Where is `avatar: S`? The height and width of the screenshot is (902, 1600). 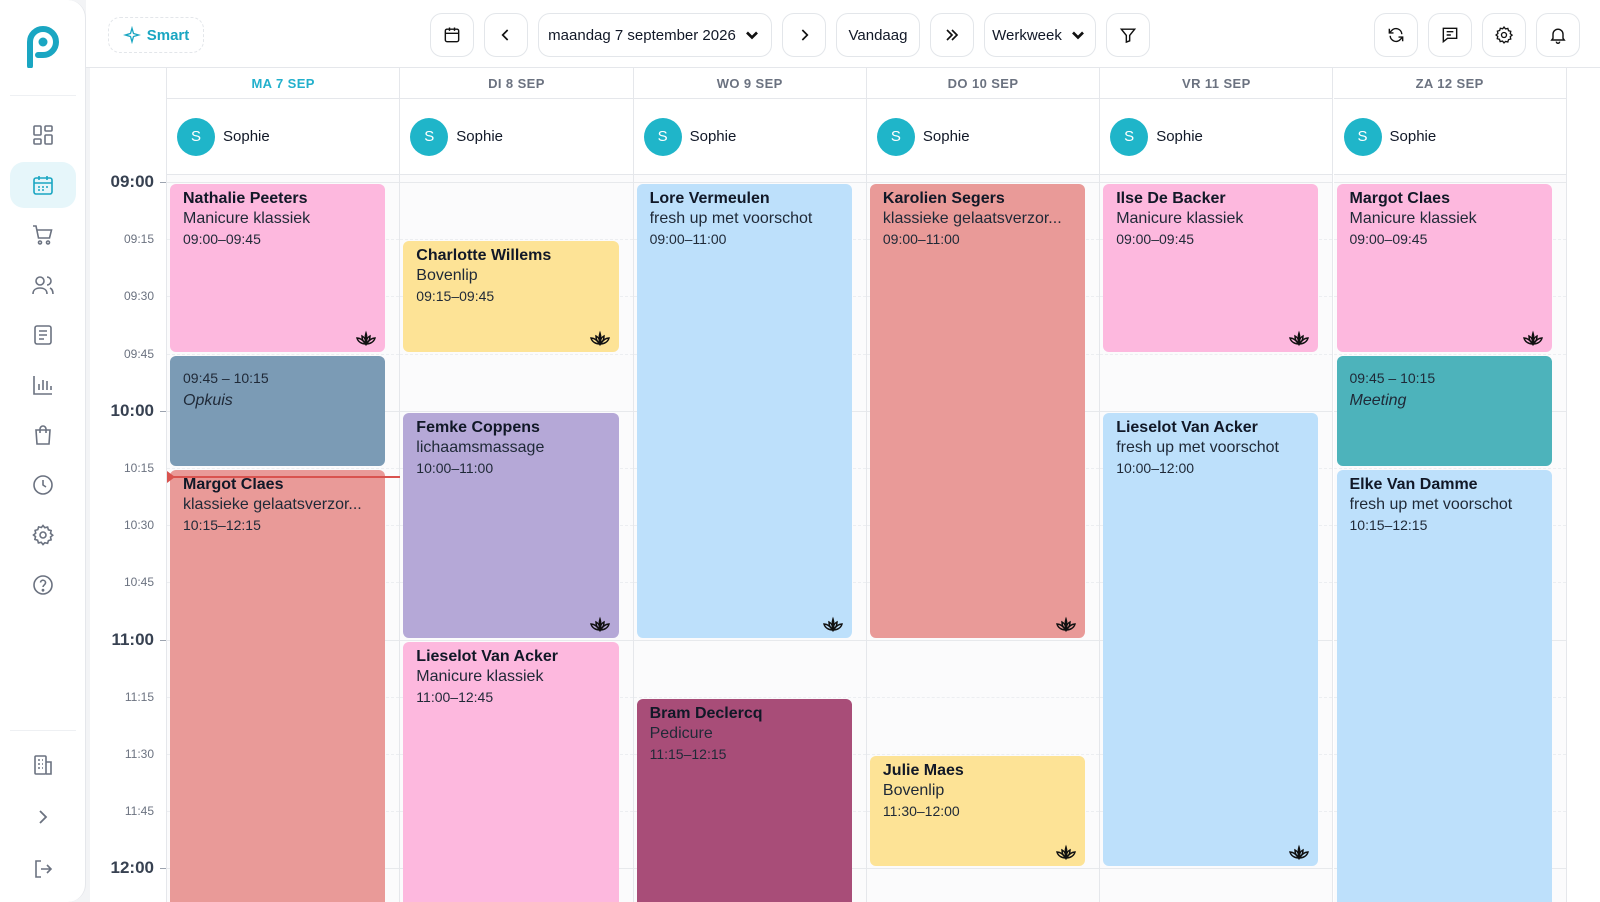 avatar: S is located at coordinates (662, 136).